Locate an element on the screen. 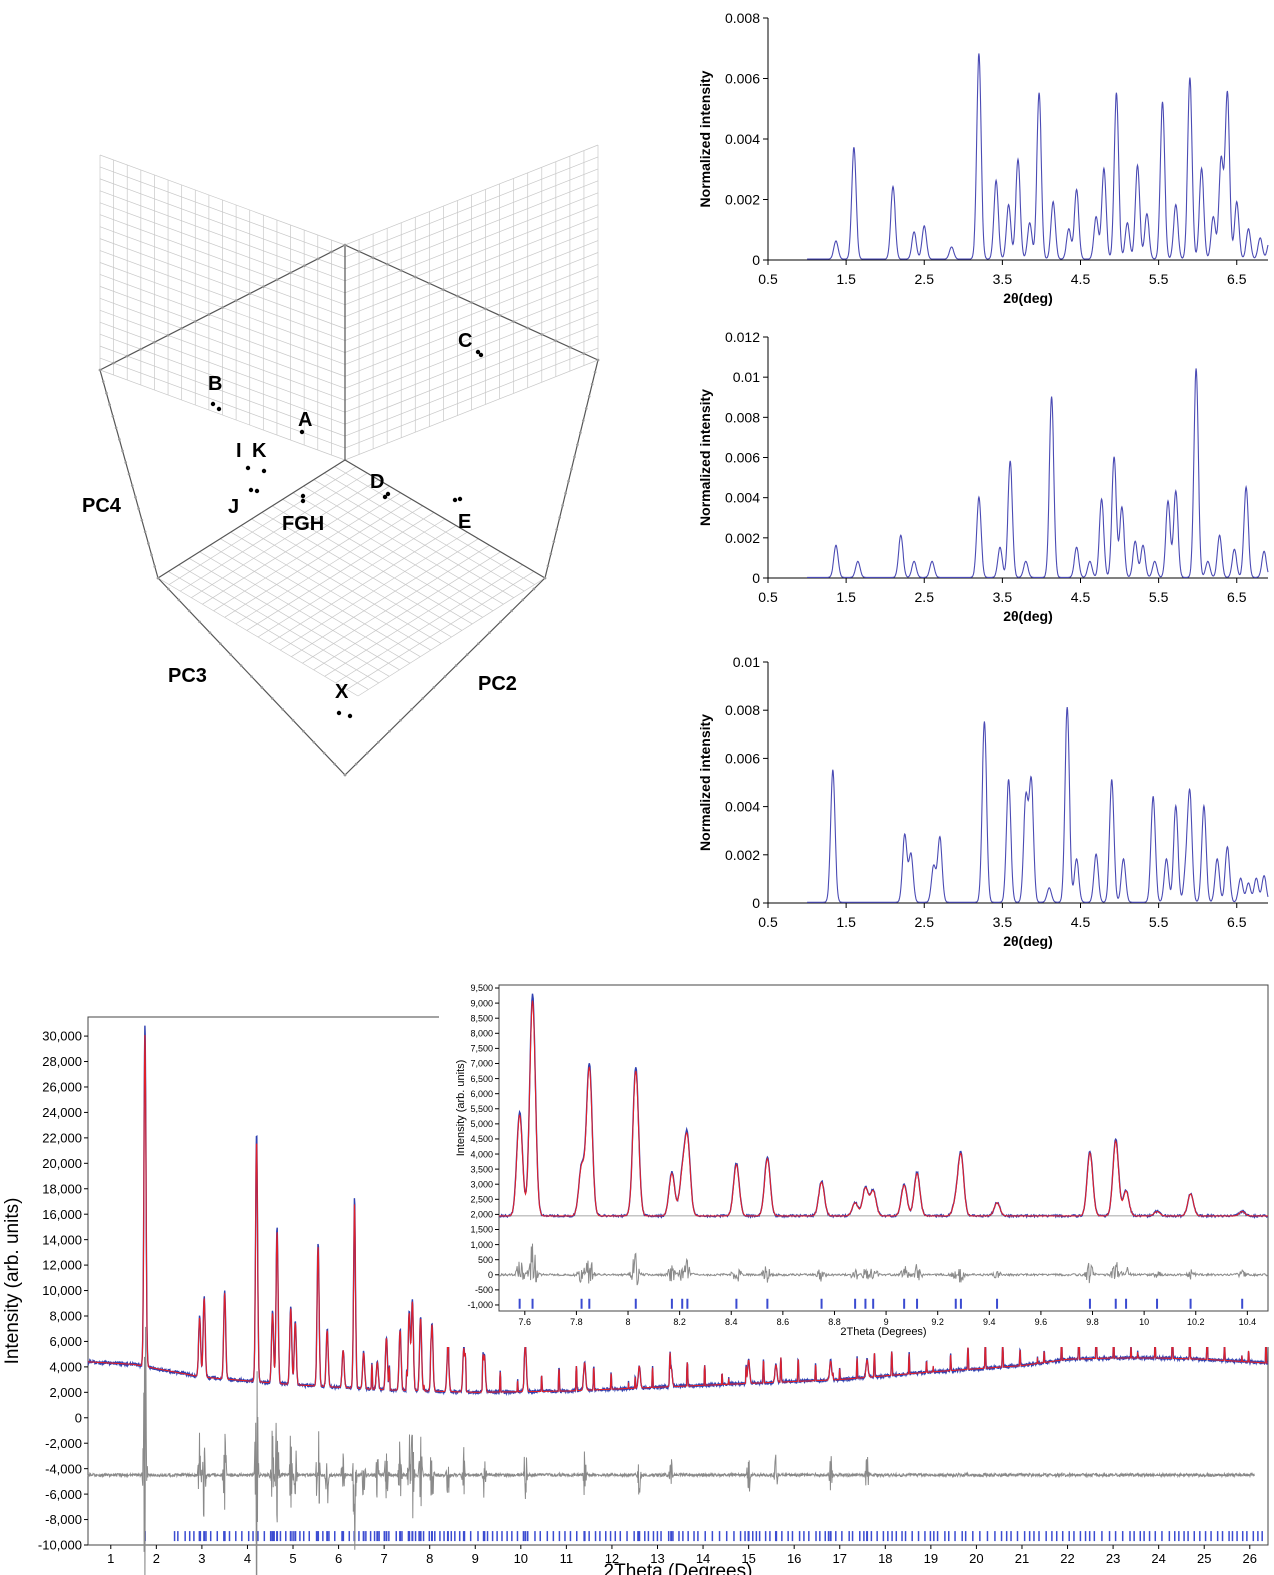 The width and height of the screenshot is (1274, 1575). y-tick-label: 0.004 is located at coordinates (742, 498).